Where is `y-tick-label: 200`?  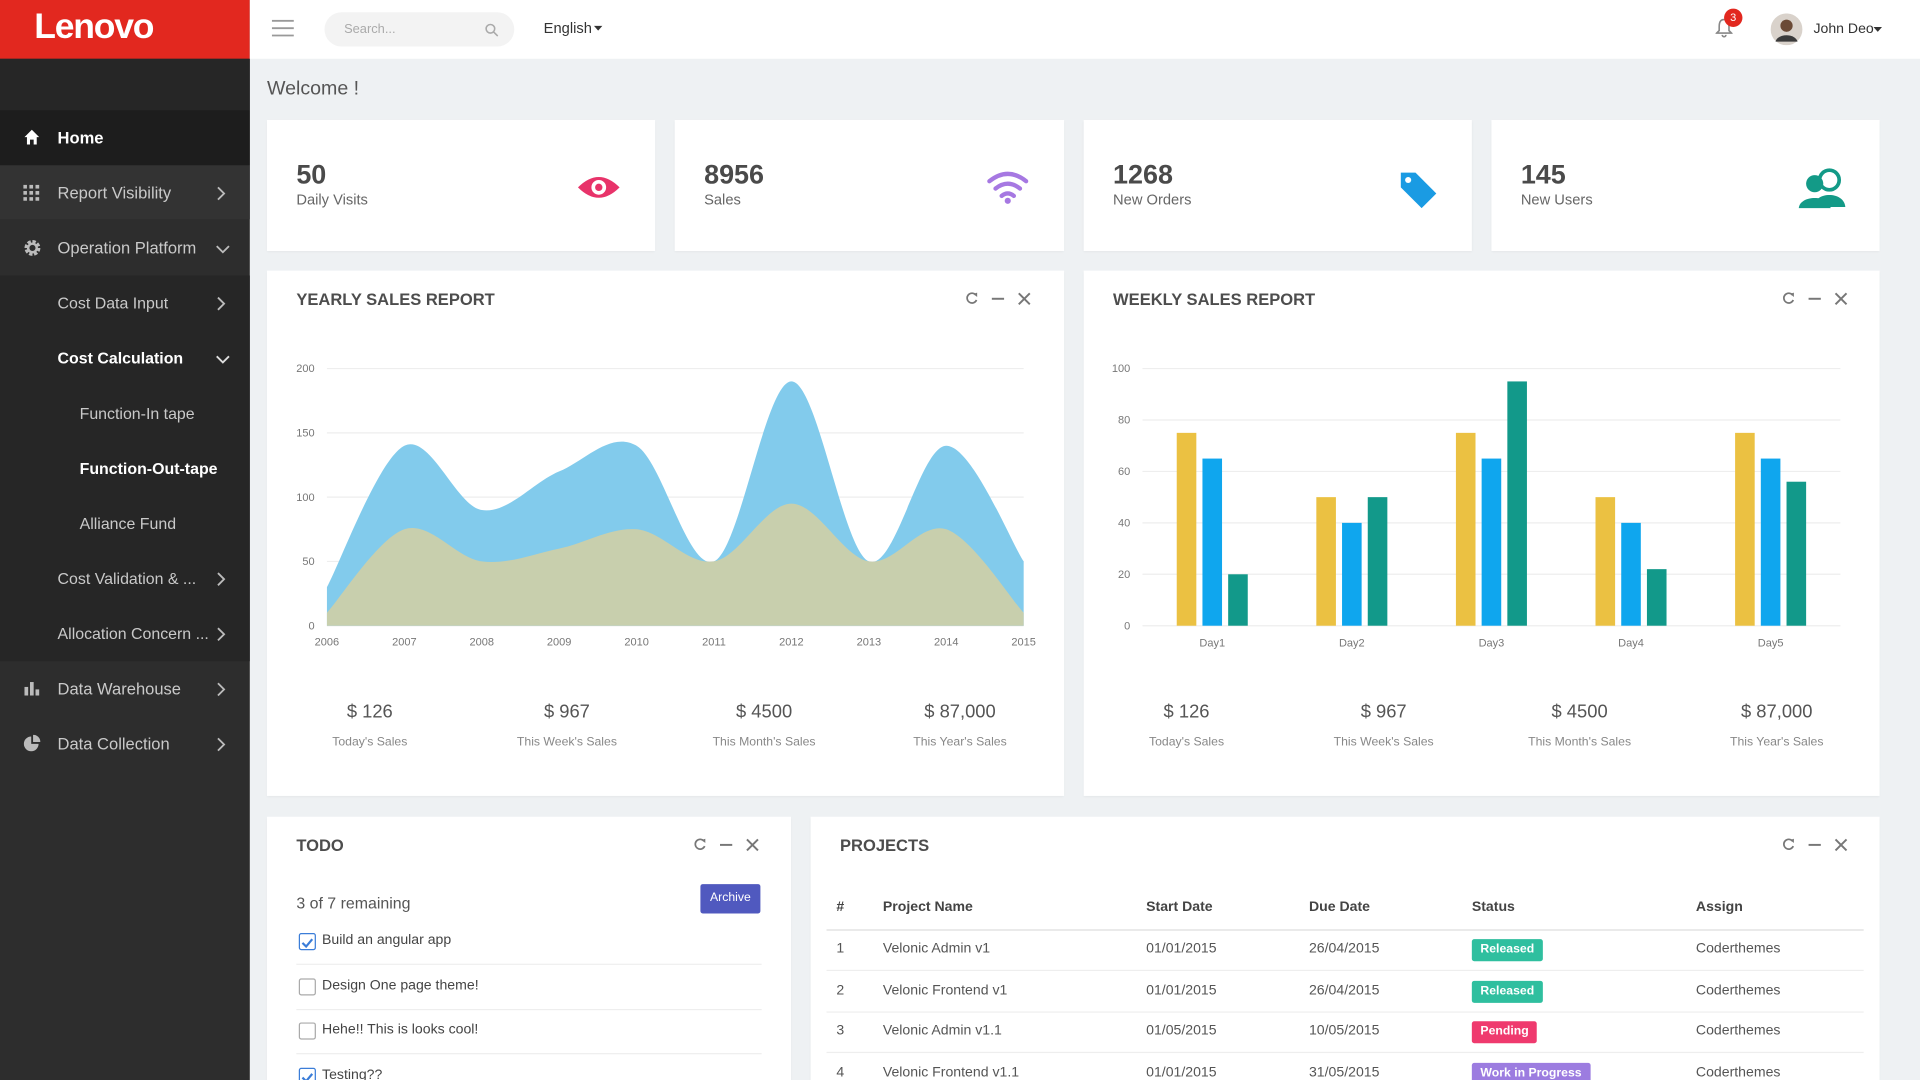 y-tick-label: 200 is located at coordinates (305, 369).